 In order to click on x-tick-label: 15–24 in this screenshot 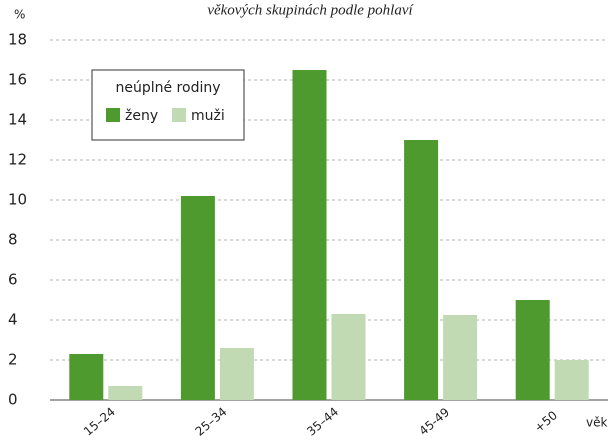, I will do `click(99, 422)`.